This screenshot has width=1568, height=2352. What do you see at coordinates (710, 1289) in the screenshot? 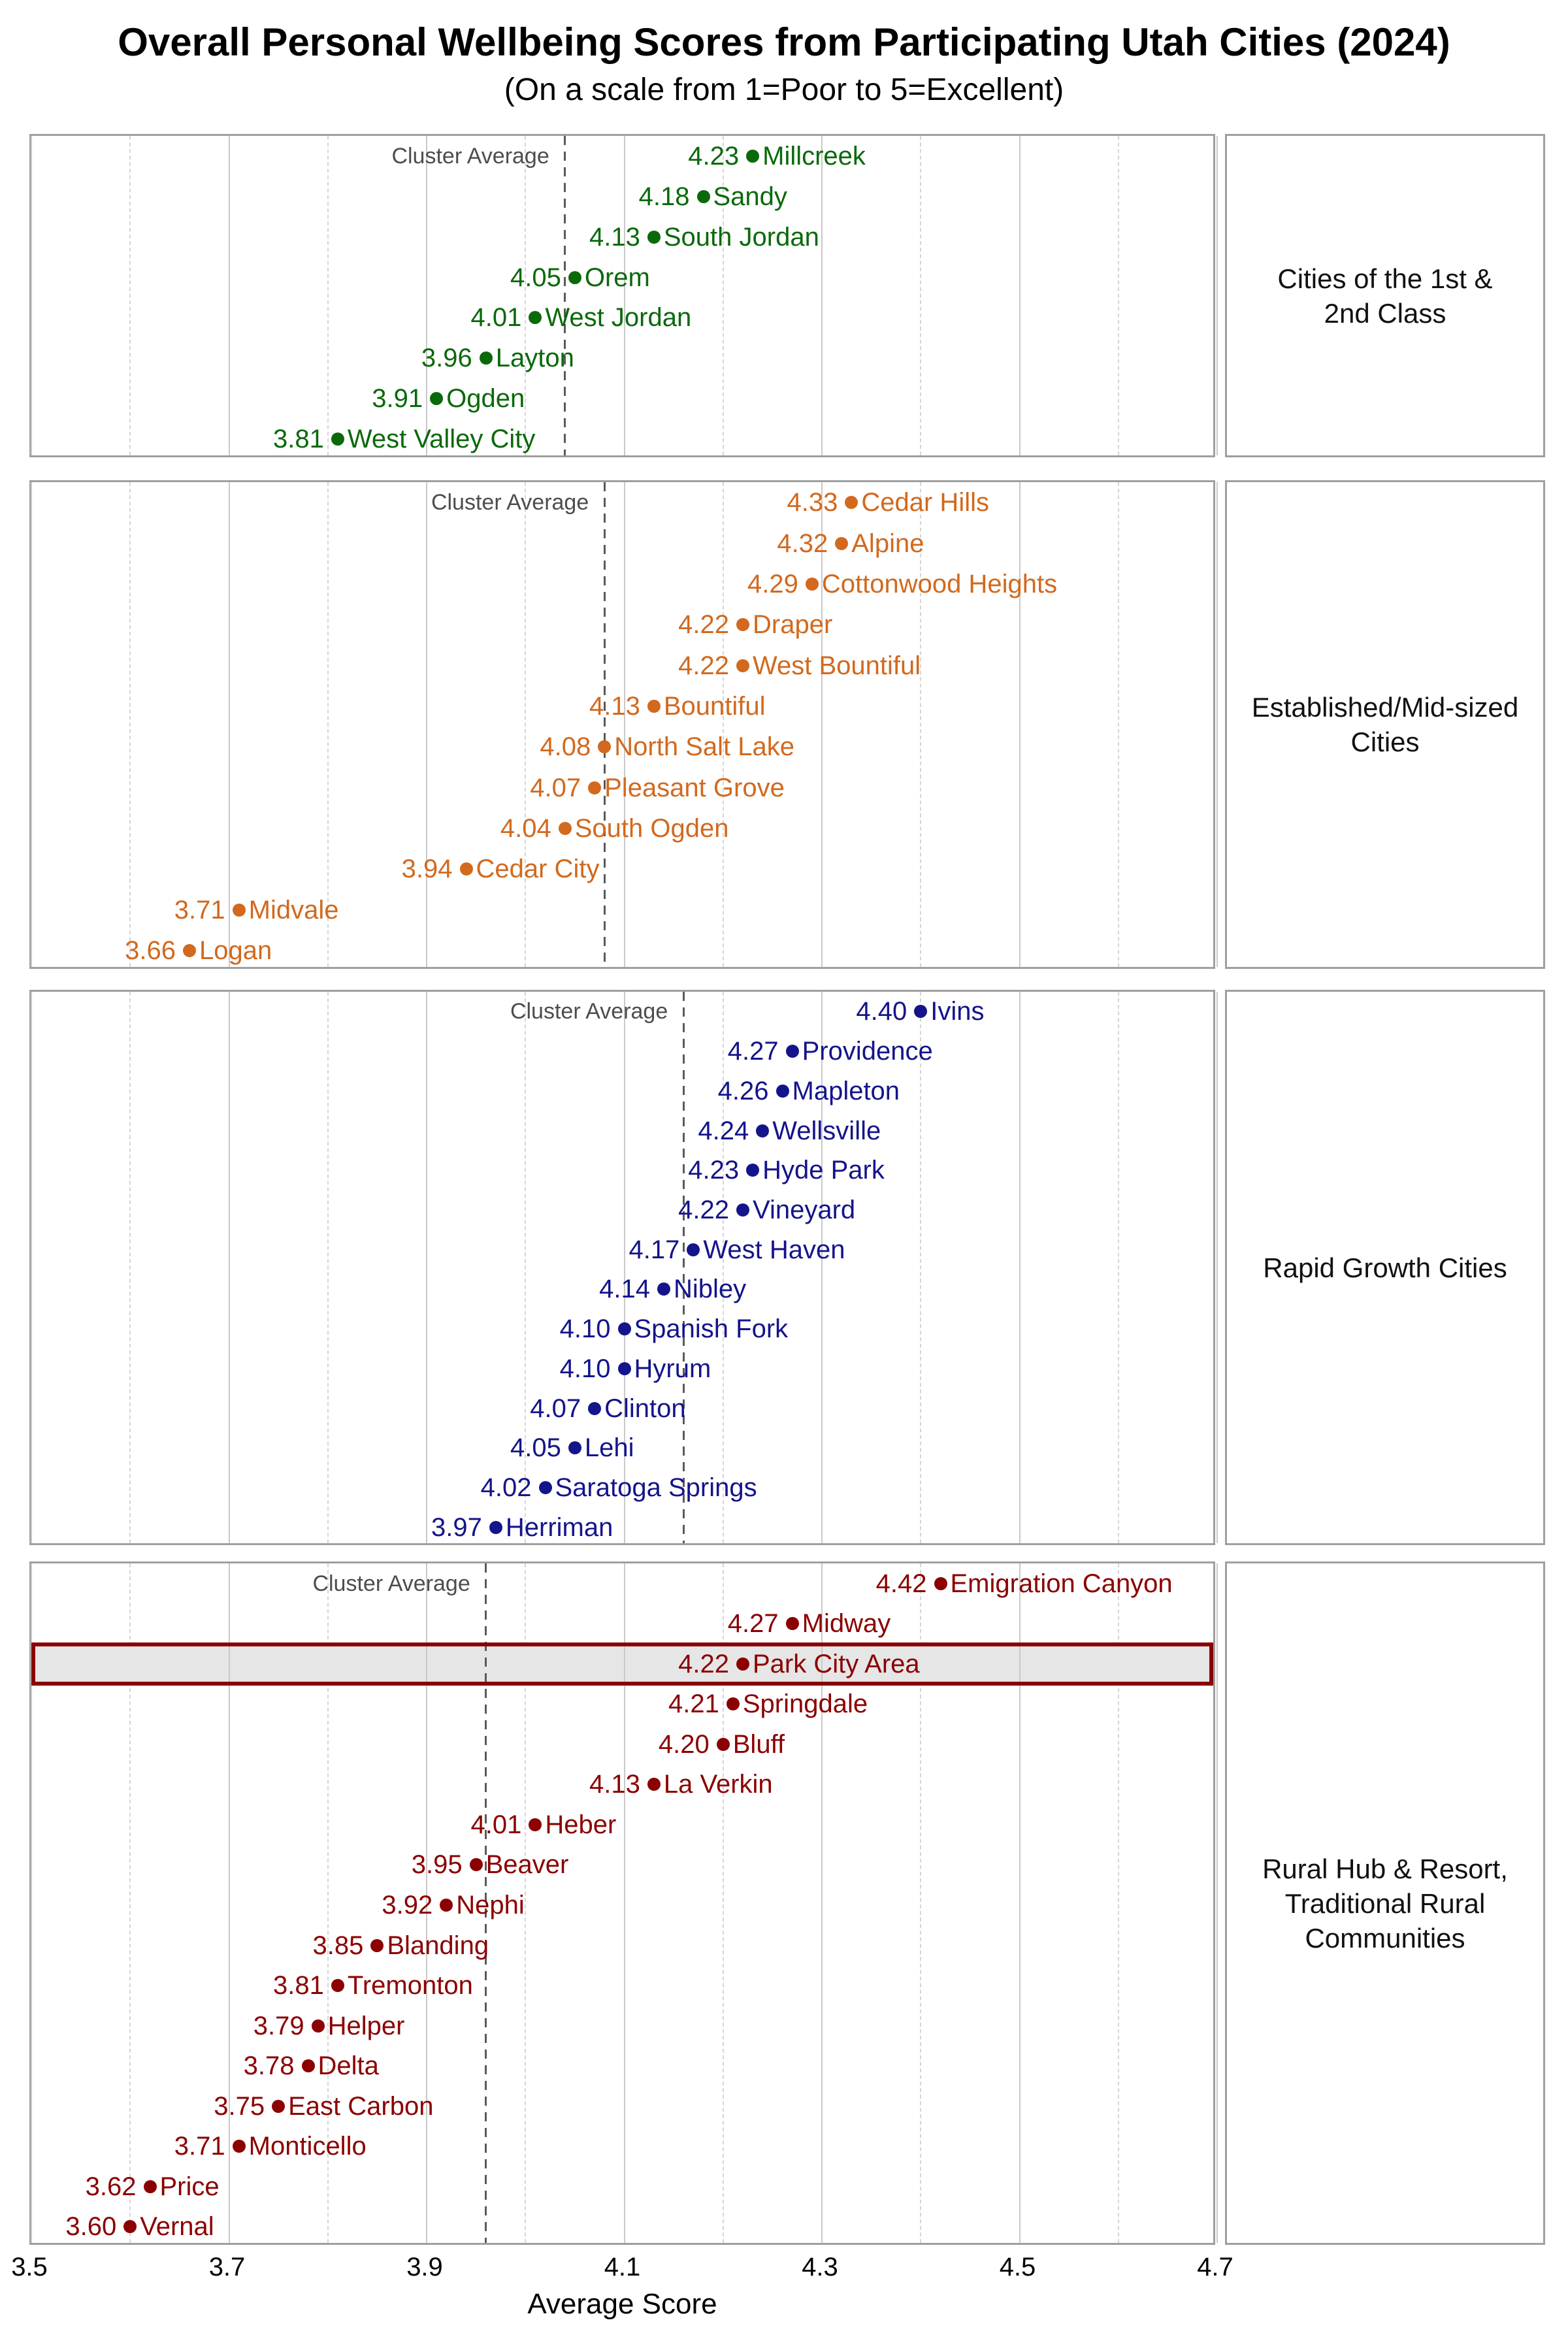
I see `city-name-label: Nibley` at bounding box center [710, 1289].